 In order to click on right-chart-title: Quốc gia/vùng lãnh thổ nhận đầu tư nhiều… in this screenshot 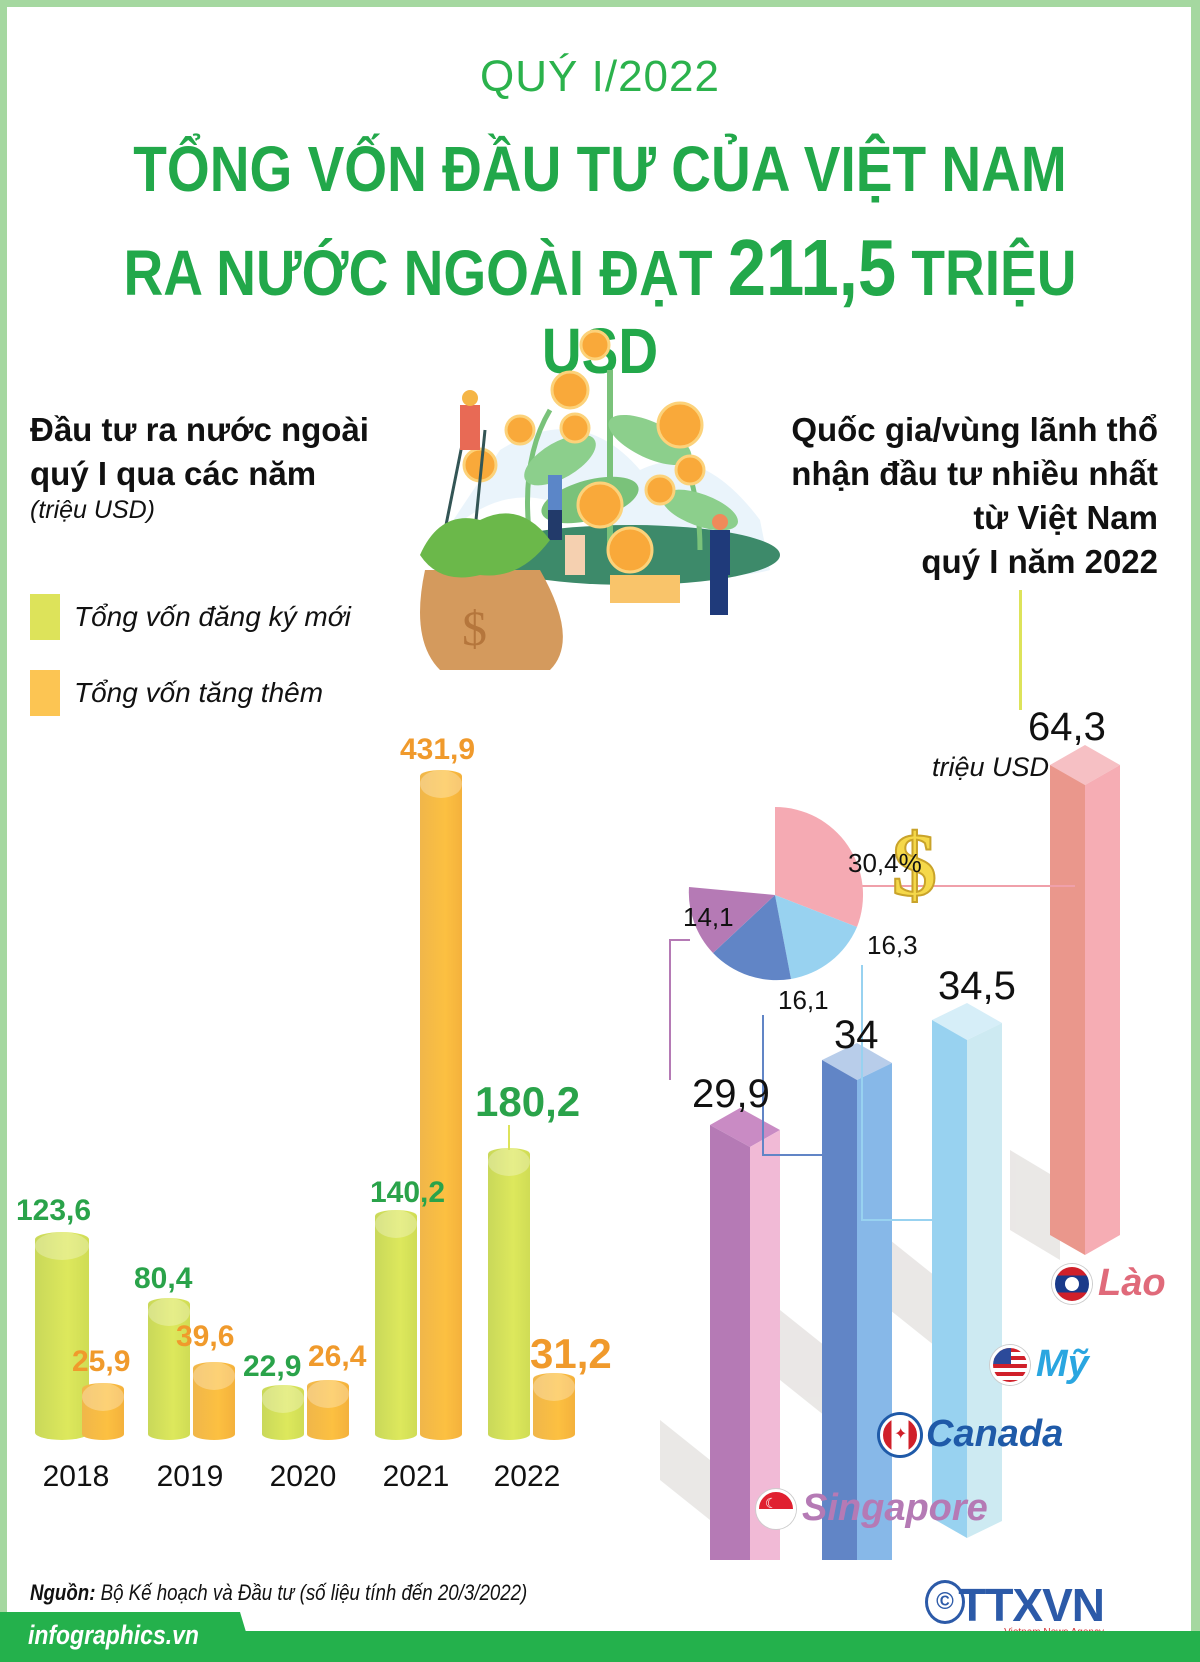, I will do `click(974, 496)`.